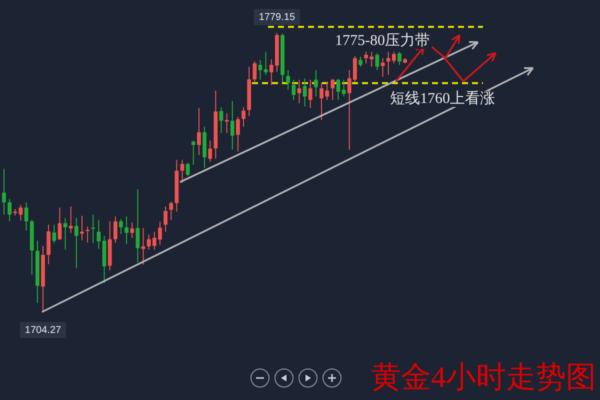 This screenshot has width=600, height=400. Describe the element at coordinates (277, 17) in the screenshot. I see `annotation: 1779.15` at that location.